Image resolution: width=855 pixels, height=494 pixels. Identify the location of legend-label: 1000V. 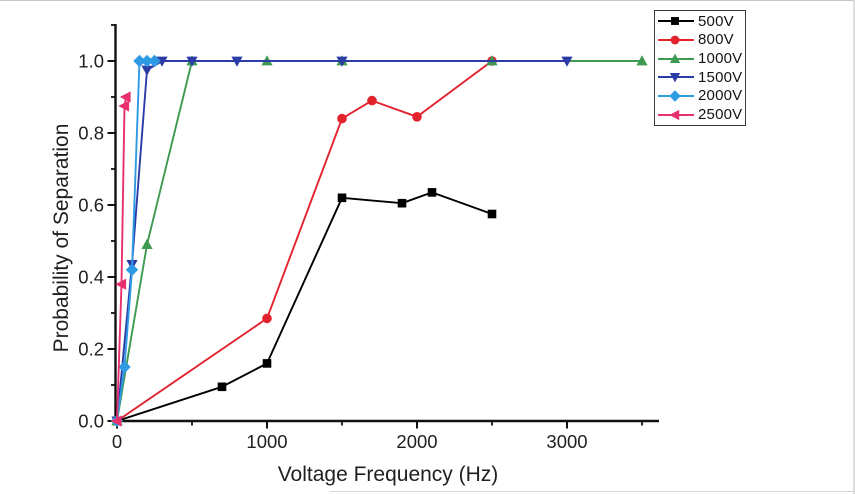
(720, 59).